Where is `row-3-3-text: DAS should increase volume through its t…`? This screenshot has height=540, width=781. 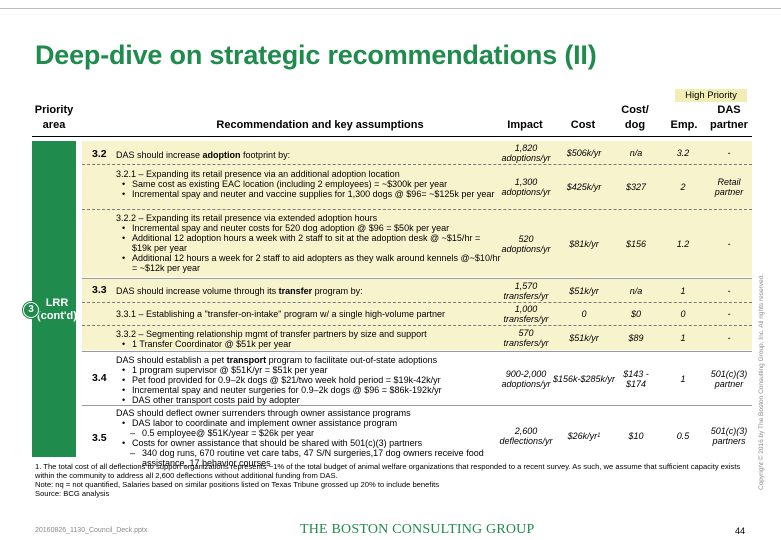 row-3-3-text: DAS should increase volume through its t… is located at coordinates (239, 291).